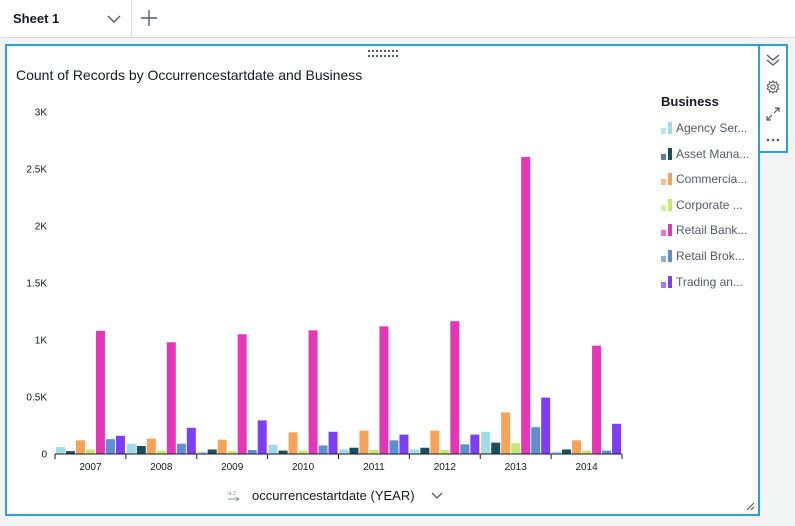  I want to click on y-tick-label: 0, so click(44, 455).